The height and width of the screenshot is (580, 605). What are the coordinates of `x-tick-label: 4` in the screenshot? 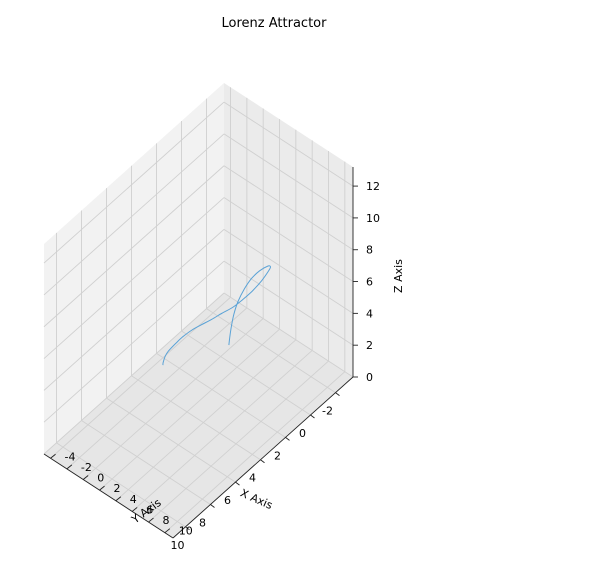 It's located at (252, 478).